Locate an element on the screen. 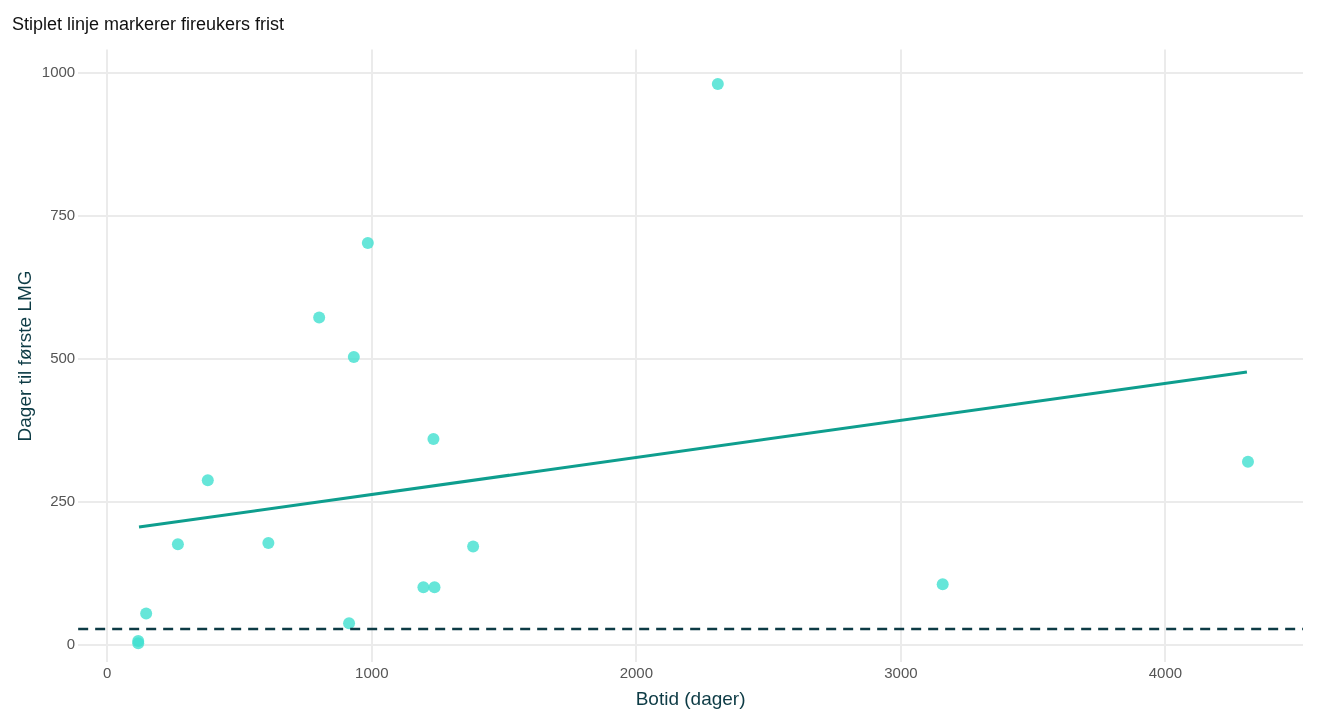 The width and height of the screenshot is (1323, 722). y-tick-label: 1000 is located at coordinates (58, 71).